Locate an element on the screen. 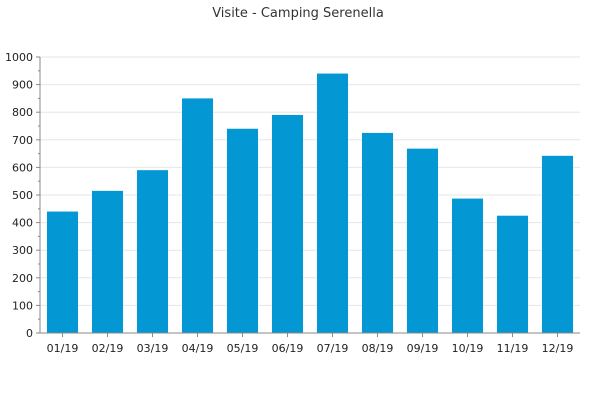  y-tick-label-300: 300 is located at coordinates (22, 250).